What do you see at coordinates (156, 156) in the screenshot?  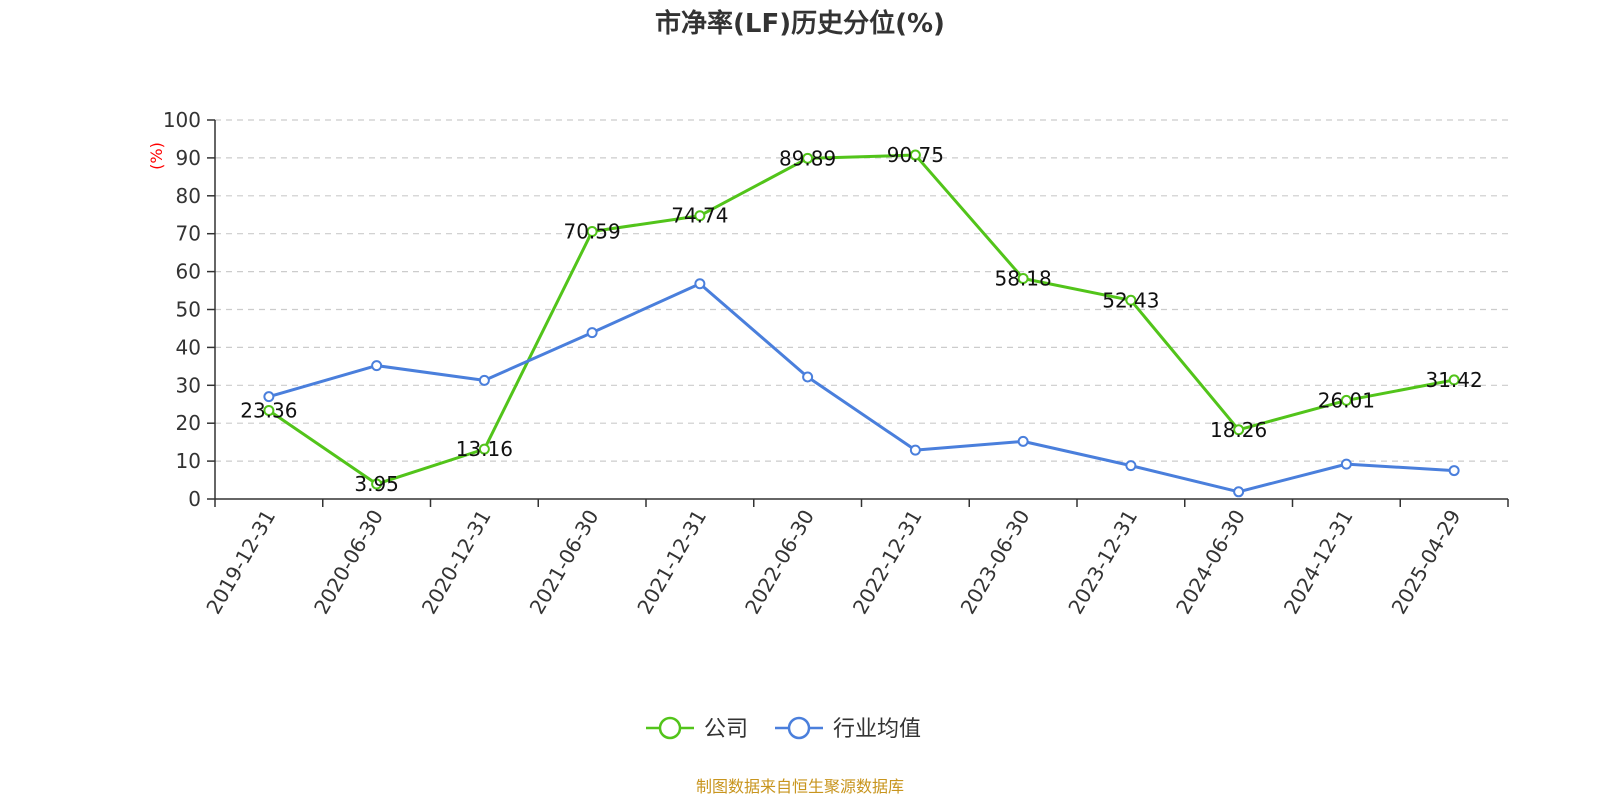 I see `y-axis-unit-label: (%)` at bounding box center [156, 156].